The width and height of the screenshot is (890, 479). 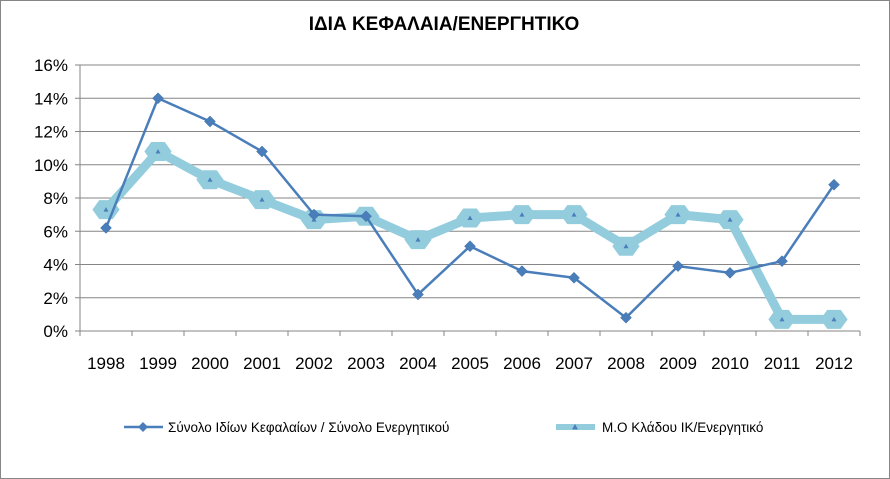 I want to click on y-tick-label: 4%, so click(x=55, y=265).